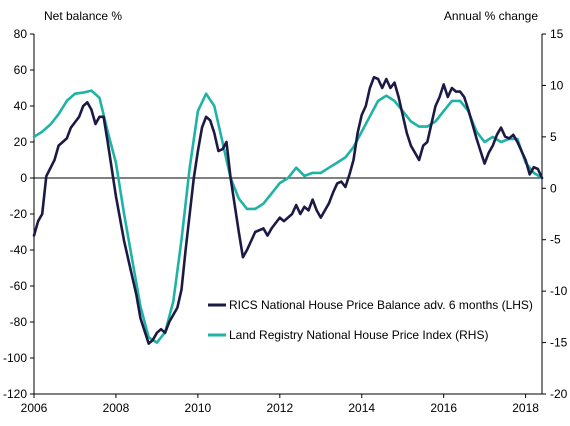 This screenshot has height=426, width=570. Describe the element at coordinates (15, 358) in the screenshot. I see `left-tick-label: -100` at that location.